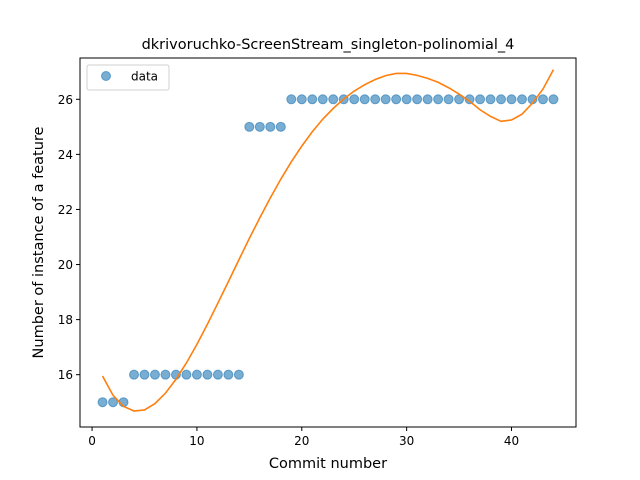 Image resolution: width=640 pixels, height=480 pixels. I want to click on y-axis: 16 18 20 22 24 26, so click(69, 237).